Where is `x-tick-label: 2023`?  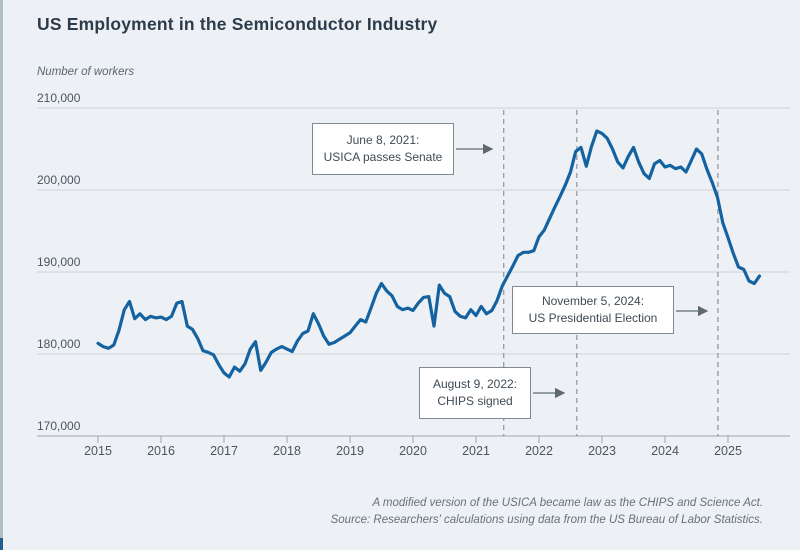 x-tick-label: 2023 is located at coordinates (602, 451).